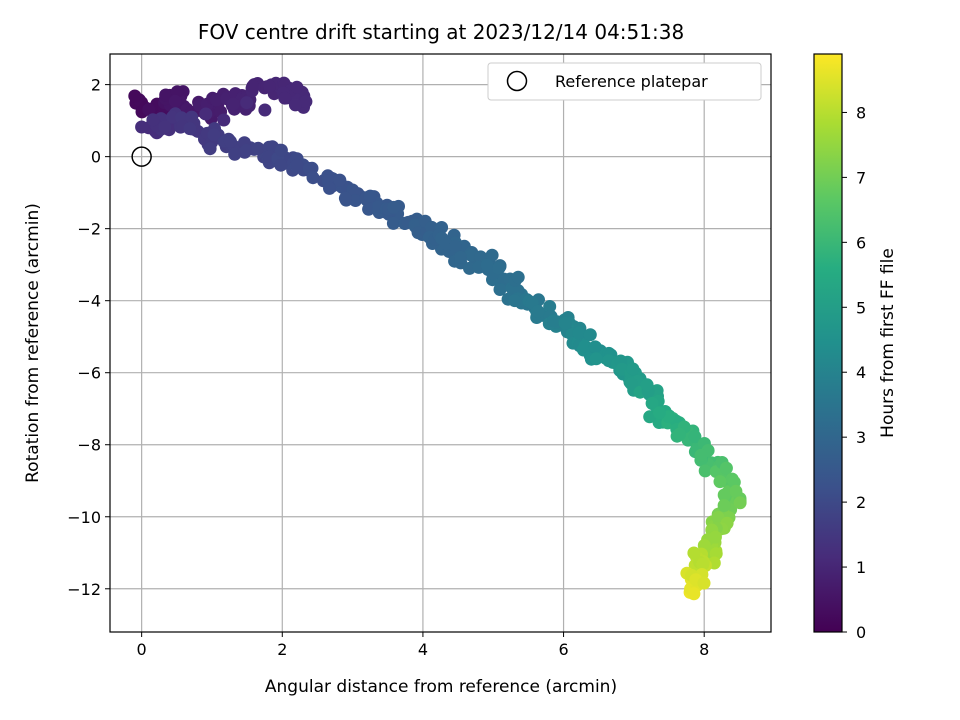 The height and width of the screenshot is (720, 960). Describe the element at coordinates (441, 687) in the screenshot. I see `x-axis-label: Angular distance from reference (arcmin)` at that location.